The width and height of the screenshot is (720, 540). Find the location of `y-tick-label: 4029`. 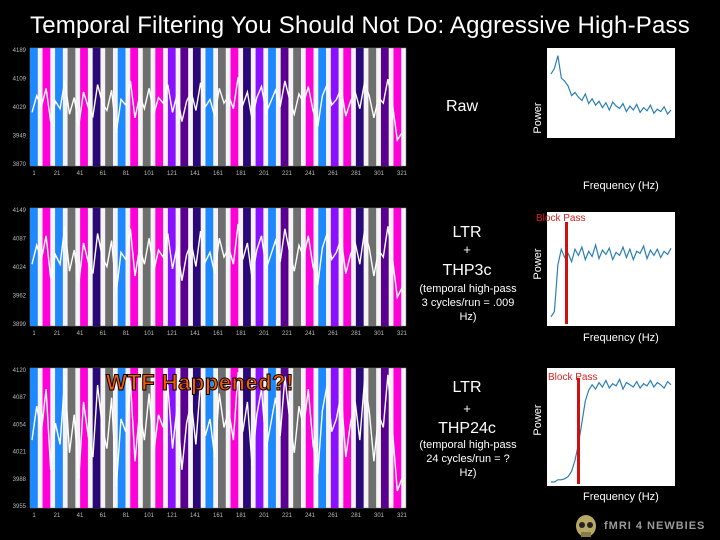

y-tick-label: 4029 is located at coordinates (20, 108).